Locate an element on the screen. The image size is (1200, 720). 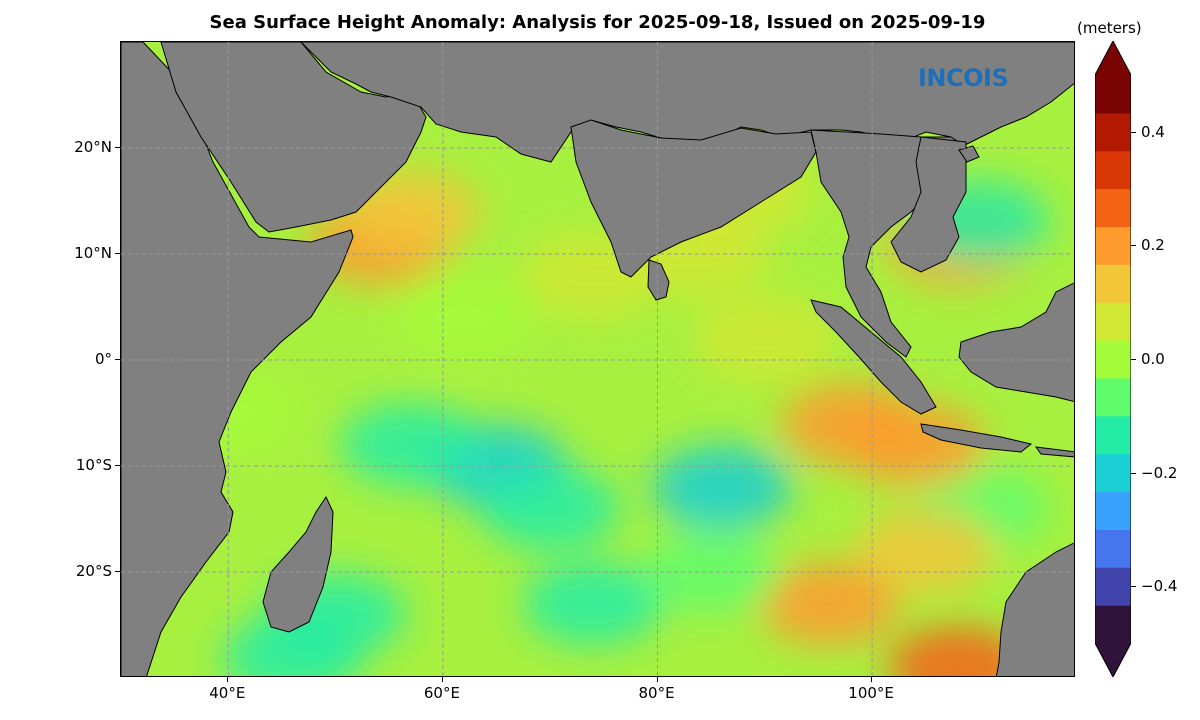
colorbar-tick-label: 0.4 is located at coordinates (1153, 131).